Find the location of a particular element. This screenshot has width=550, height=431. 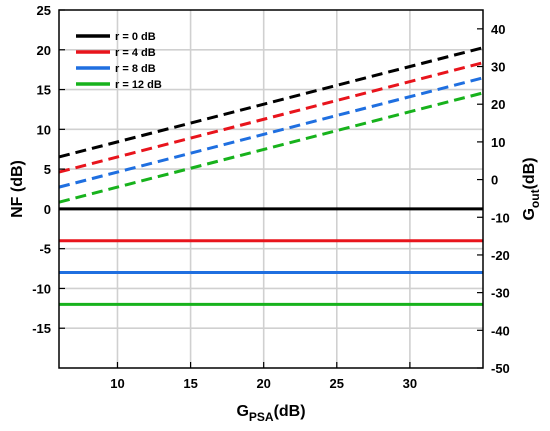

x-tick-label: 30 is located at coordinates (410, 383).